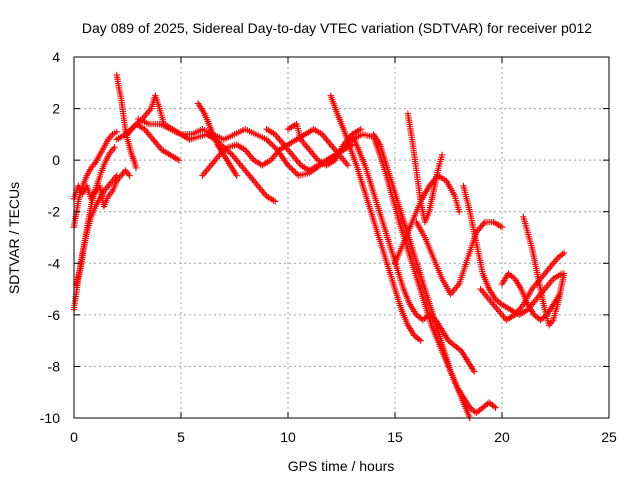 This screenshot has height=480, width=640. What do you see at coordinates (54, 366) in the screenshot?
I see `y-tick-label: -8` at bounding box center [54, 366].